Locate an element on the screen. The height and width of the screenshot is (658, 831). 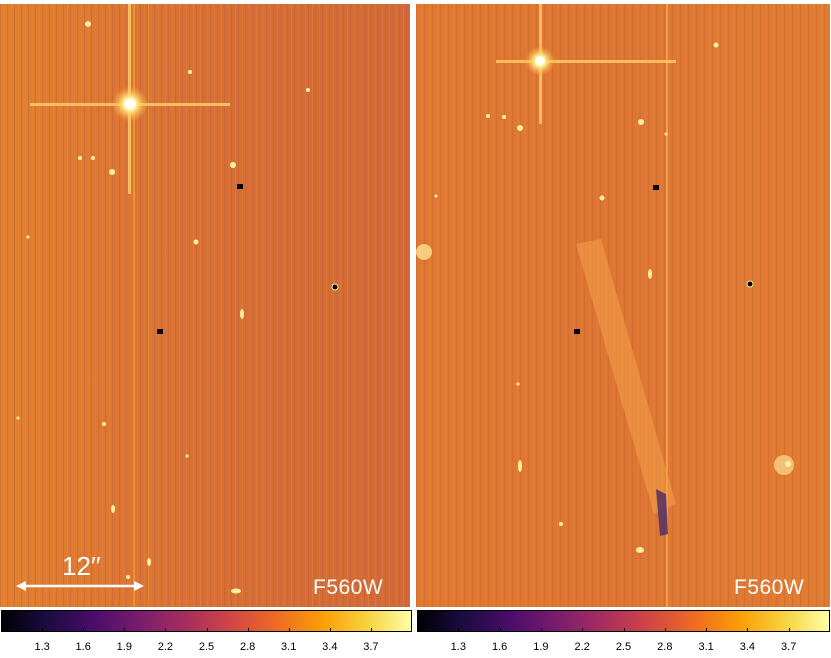
filter-label-left: F560W is located at coordinates (348, 587).